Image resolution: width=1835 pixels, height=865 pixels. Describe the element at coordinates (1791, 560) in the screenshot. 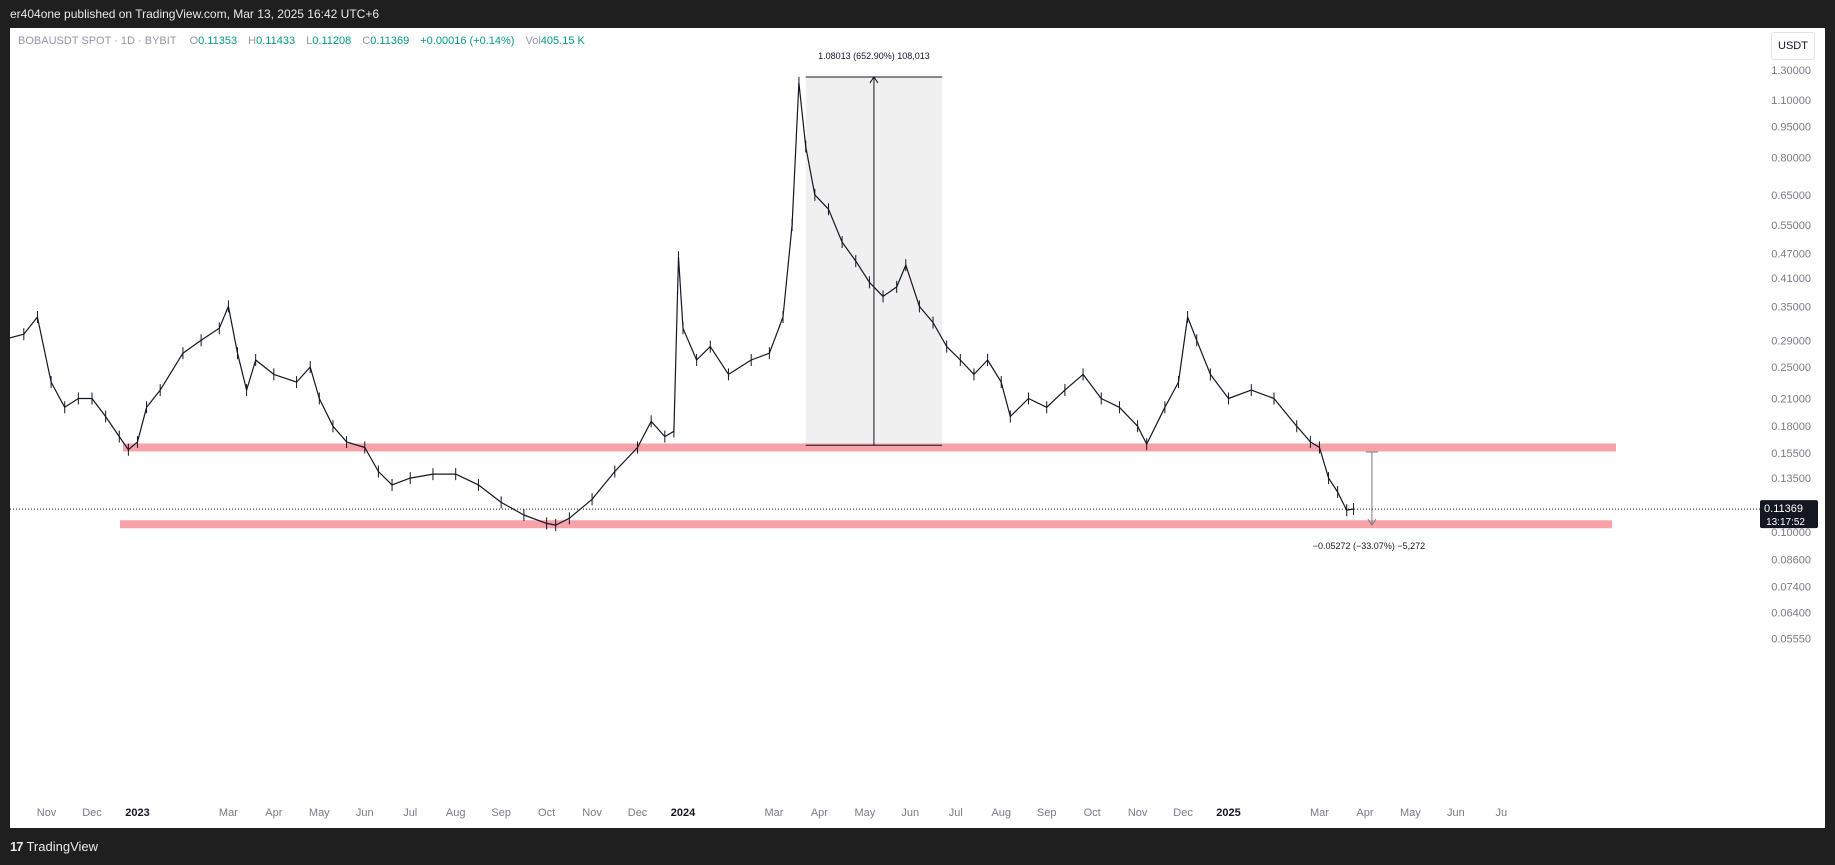

I see `y-tick-label: 0.08600` at that location.